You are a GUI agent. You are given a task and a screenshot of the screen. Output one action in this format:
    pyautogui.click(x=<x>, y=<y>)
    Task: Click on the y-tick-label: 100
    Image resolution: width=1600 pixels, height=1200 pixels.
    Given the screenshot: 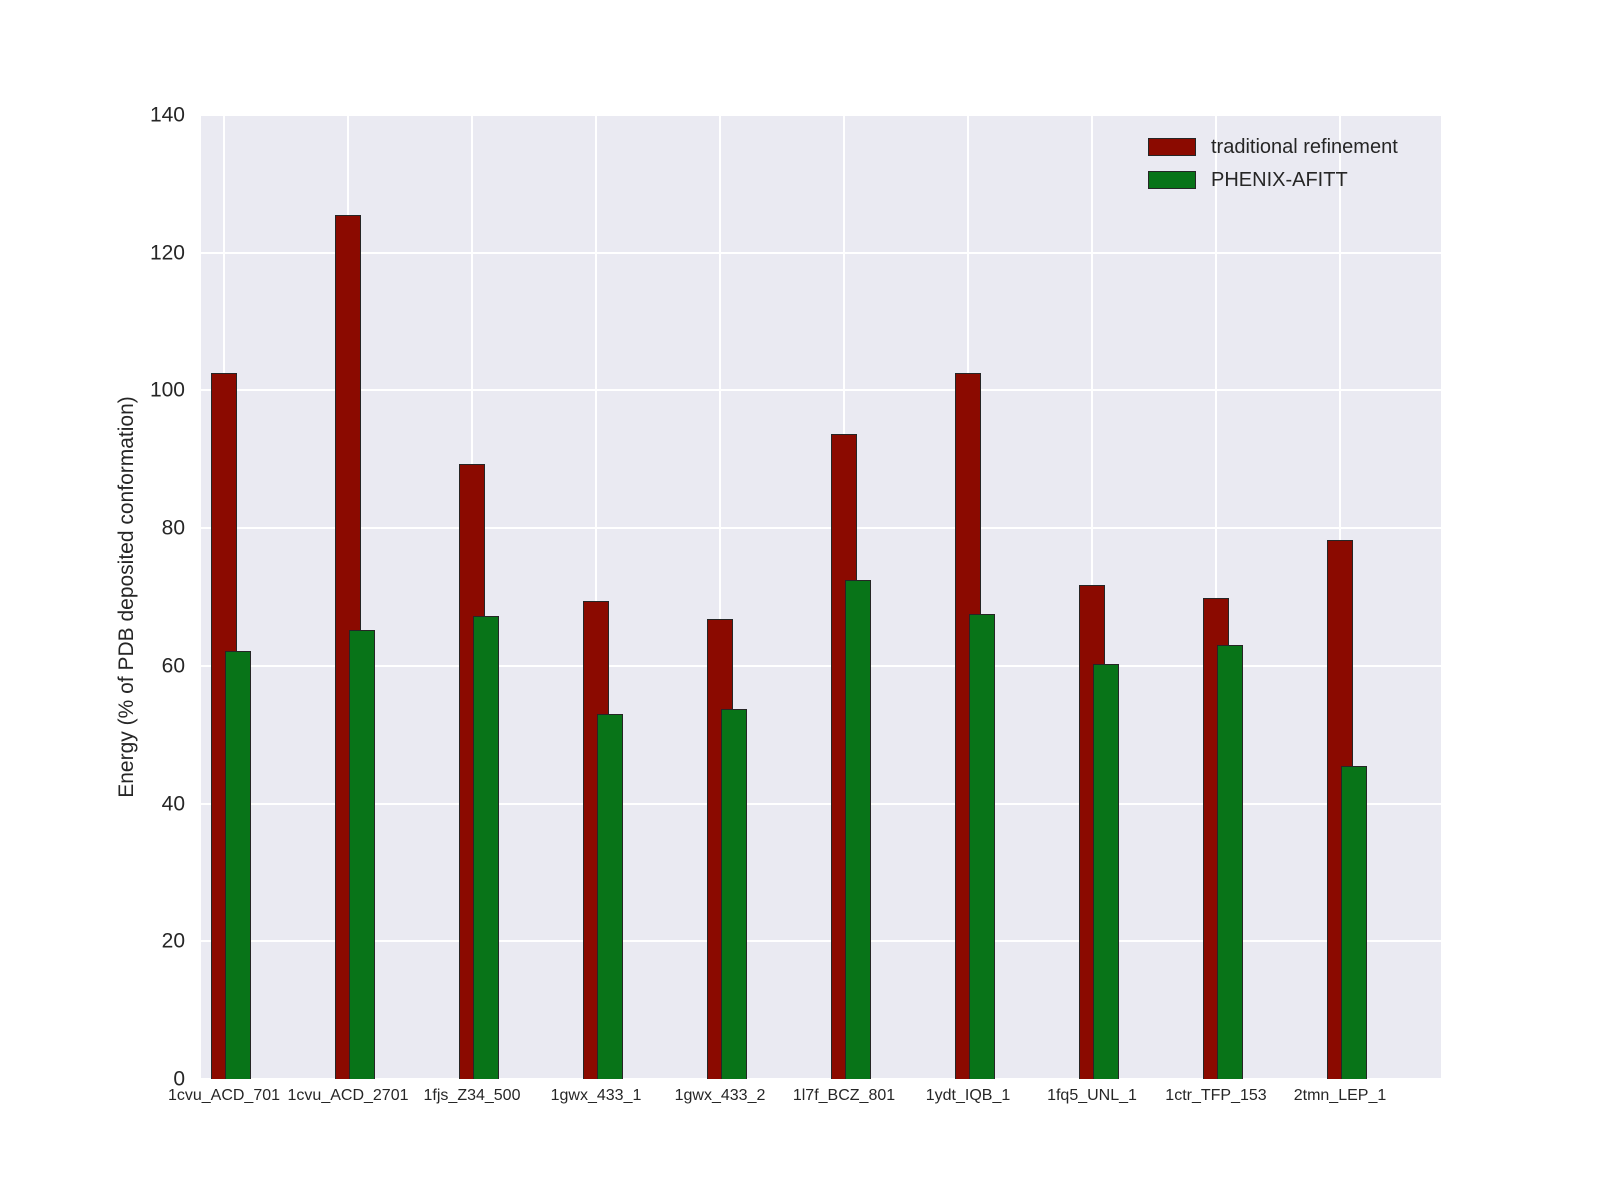 What is the action you would take?
    pyautogui.click(x=167, y=390)
    